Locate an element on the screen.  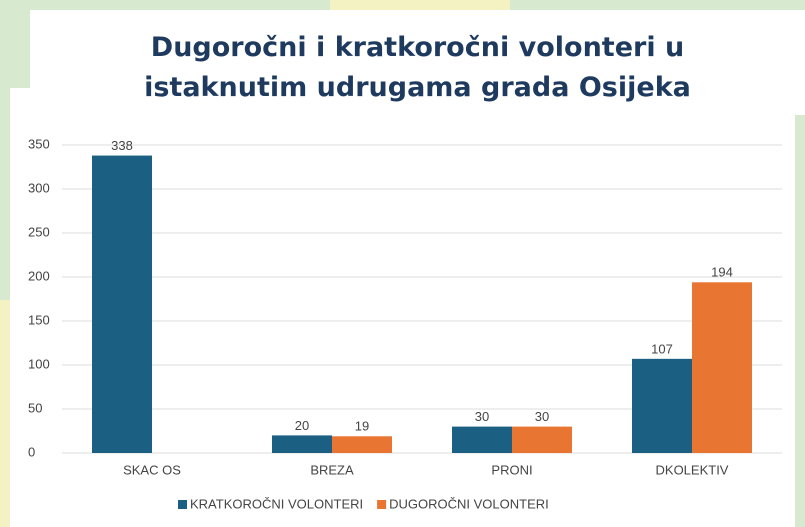
y-tick-label: 250 is located at coordinates (39, 231).